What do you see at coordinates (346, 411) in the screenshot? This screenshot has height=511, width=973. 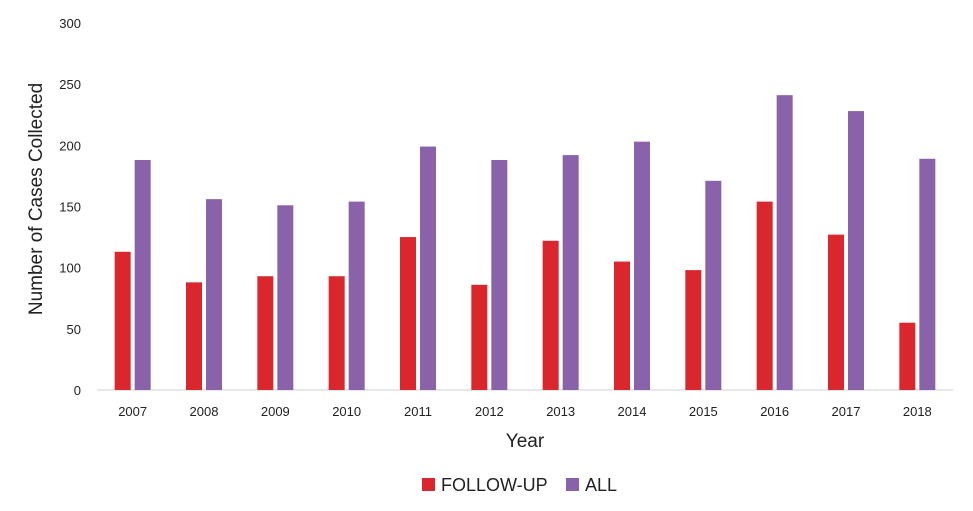 I see `x-tick-label: 2010` at bounding box center [346, 411].